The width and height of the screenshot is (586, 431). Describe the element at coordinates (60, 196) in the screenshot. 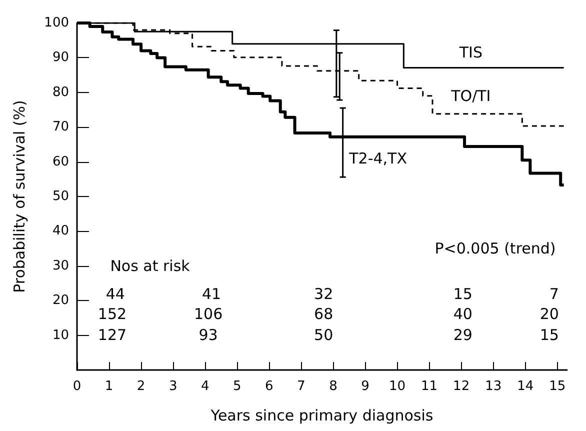

I see `y-tick-label: 50` at that location.